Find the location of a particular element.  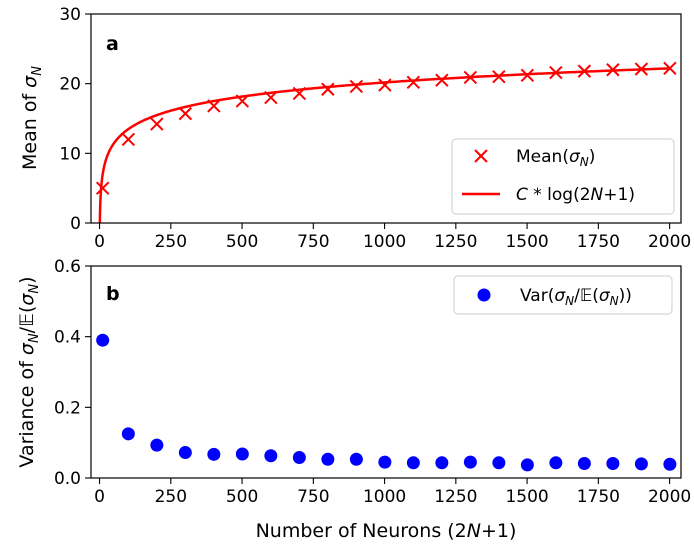

panel-b-xtick-label: 500 is located at coordinates (242, 497).